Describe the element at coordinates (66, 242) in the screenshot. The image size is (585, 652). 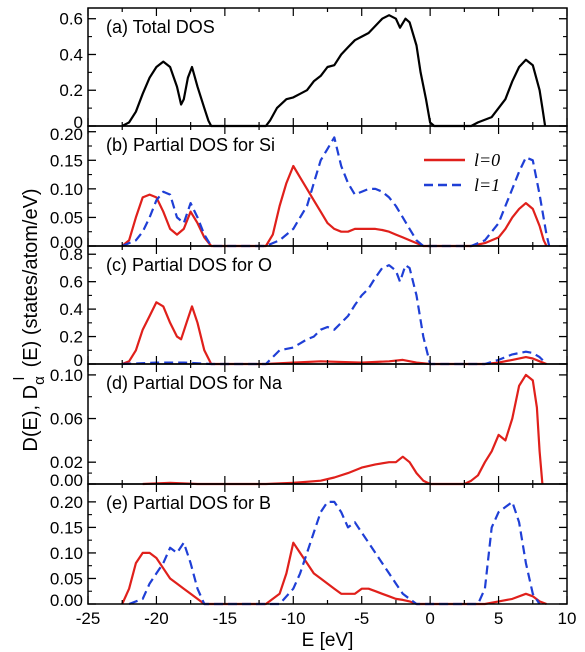
I see `y-tick-label-b: 0.00` at that location.